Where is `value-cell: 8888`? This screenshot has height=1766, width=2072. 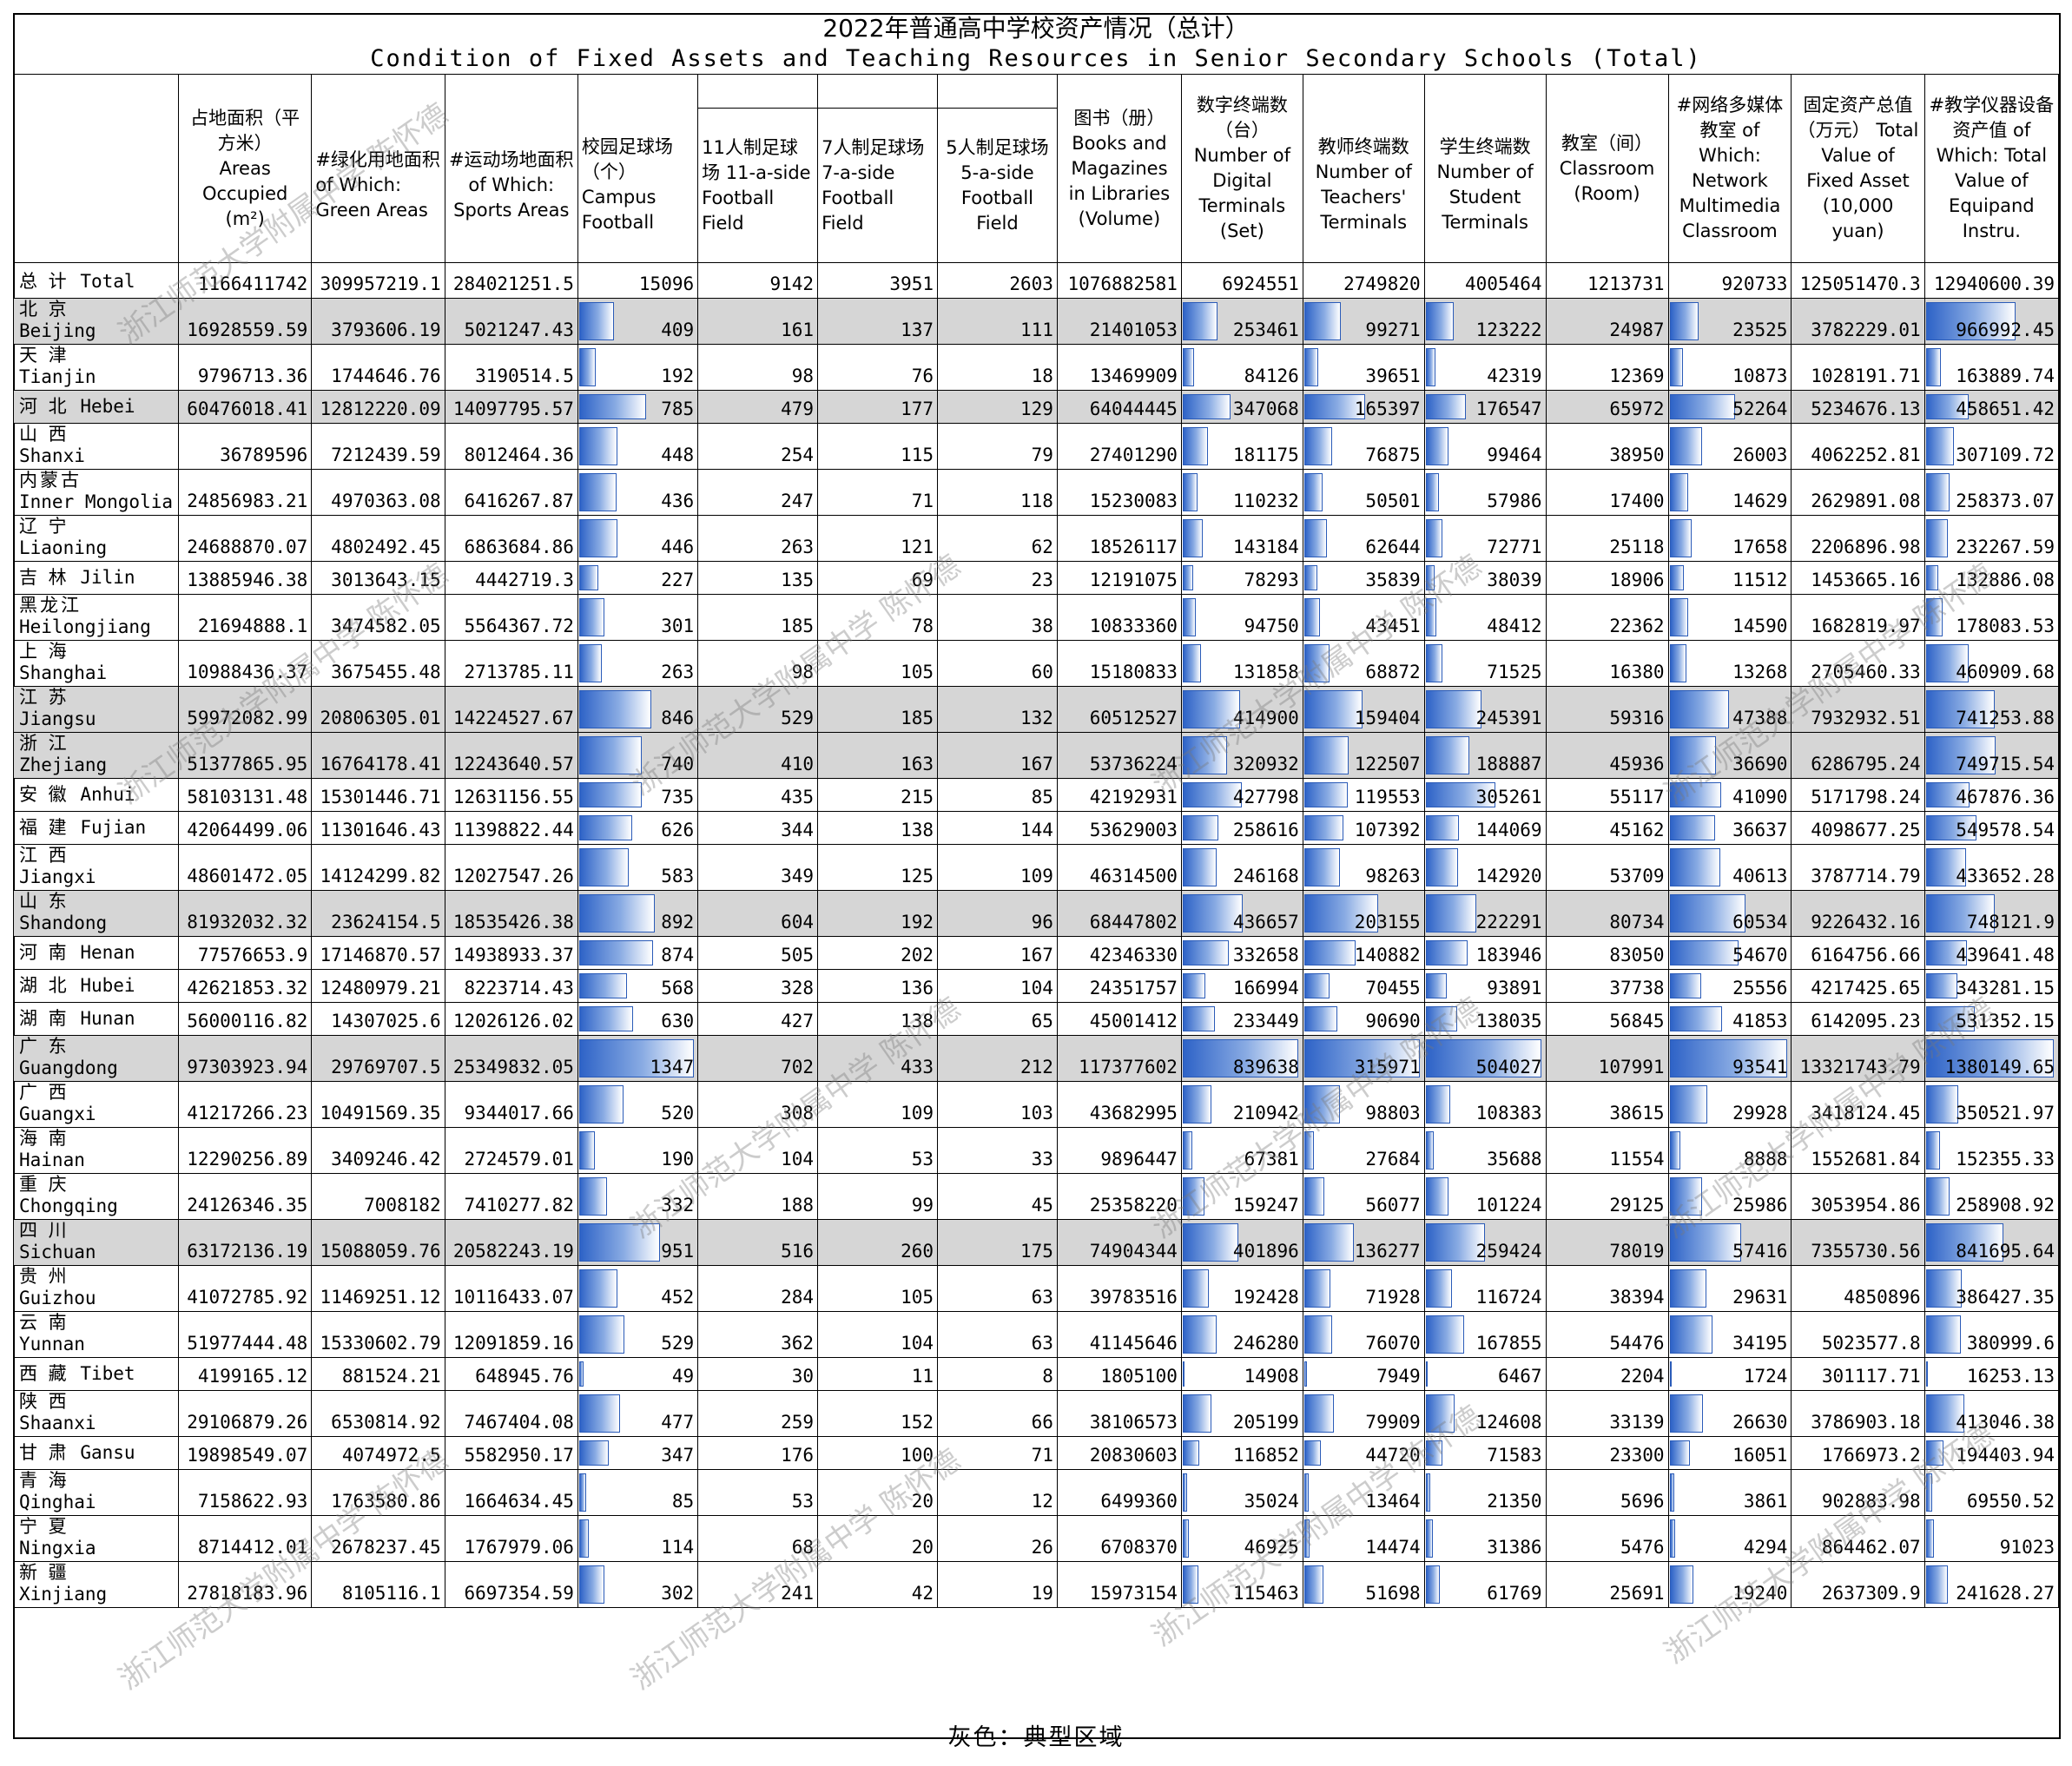 value-cell: 8888 is located at coordinates (1730, 1150).